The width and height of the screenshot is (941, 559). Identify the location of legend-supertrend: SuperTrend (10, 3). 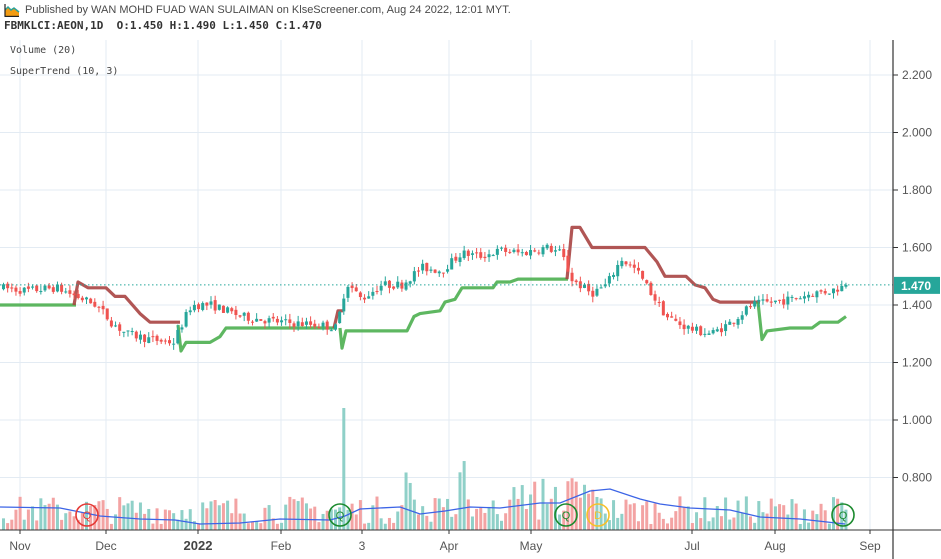
(64, 71).